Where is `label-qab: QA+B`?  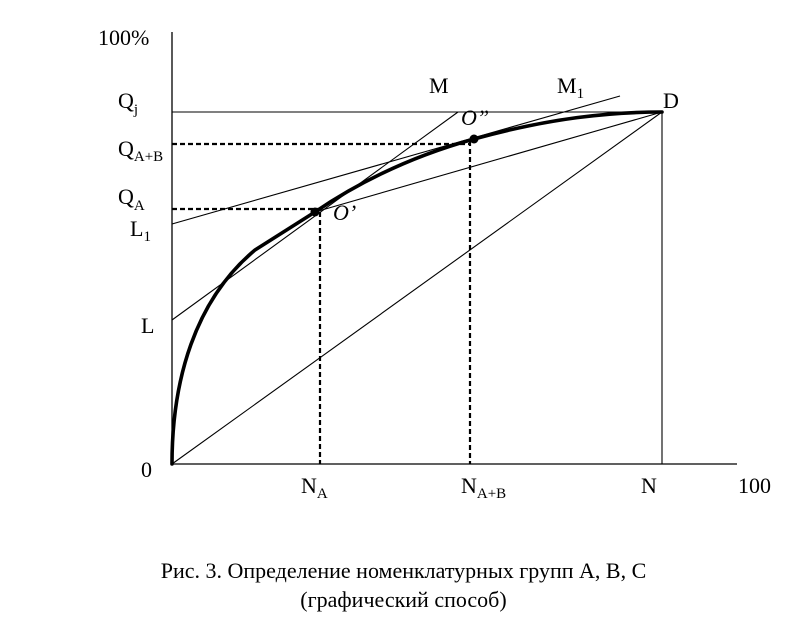 label-qab: QA+B is located at coordinates (140, 150).